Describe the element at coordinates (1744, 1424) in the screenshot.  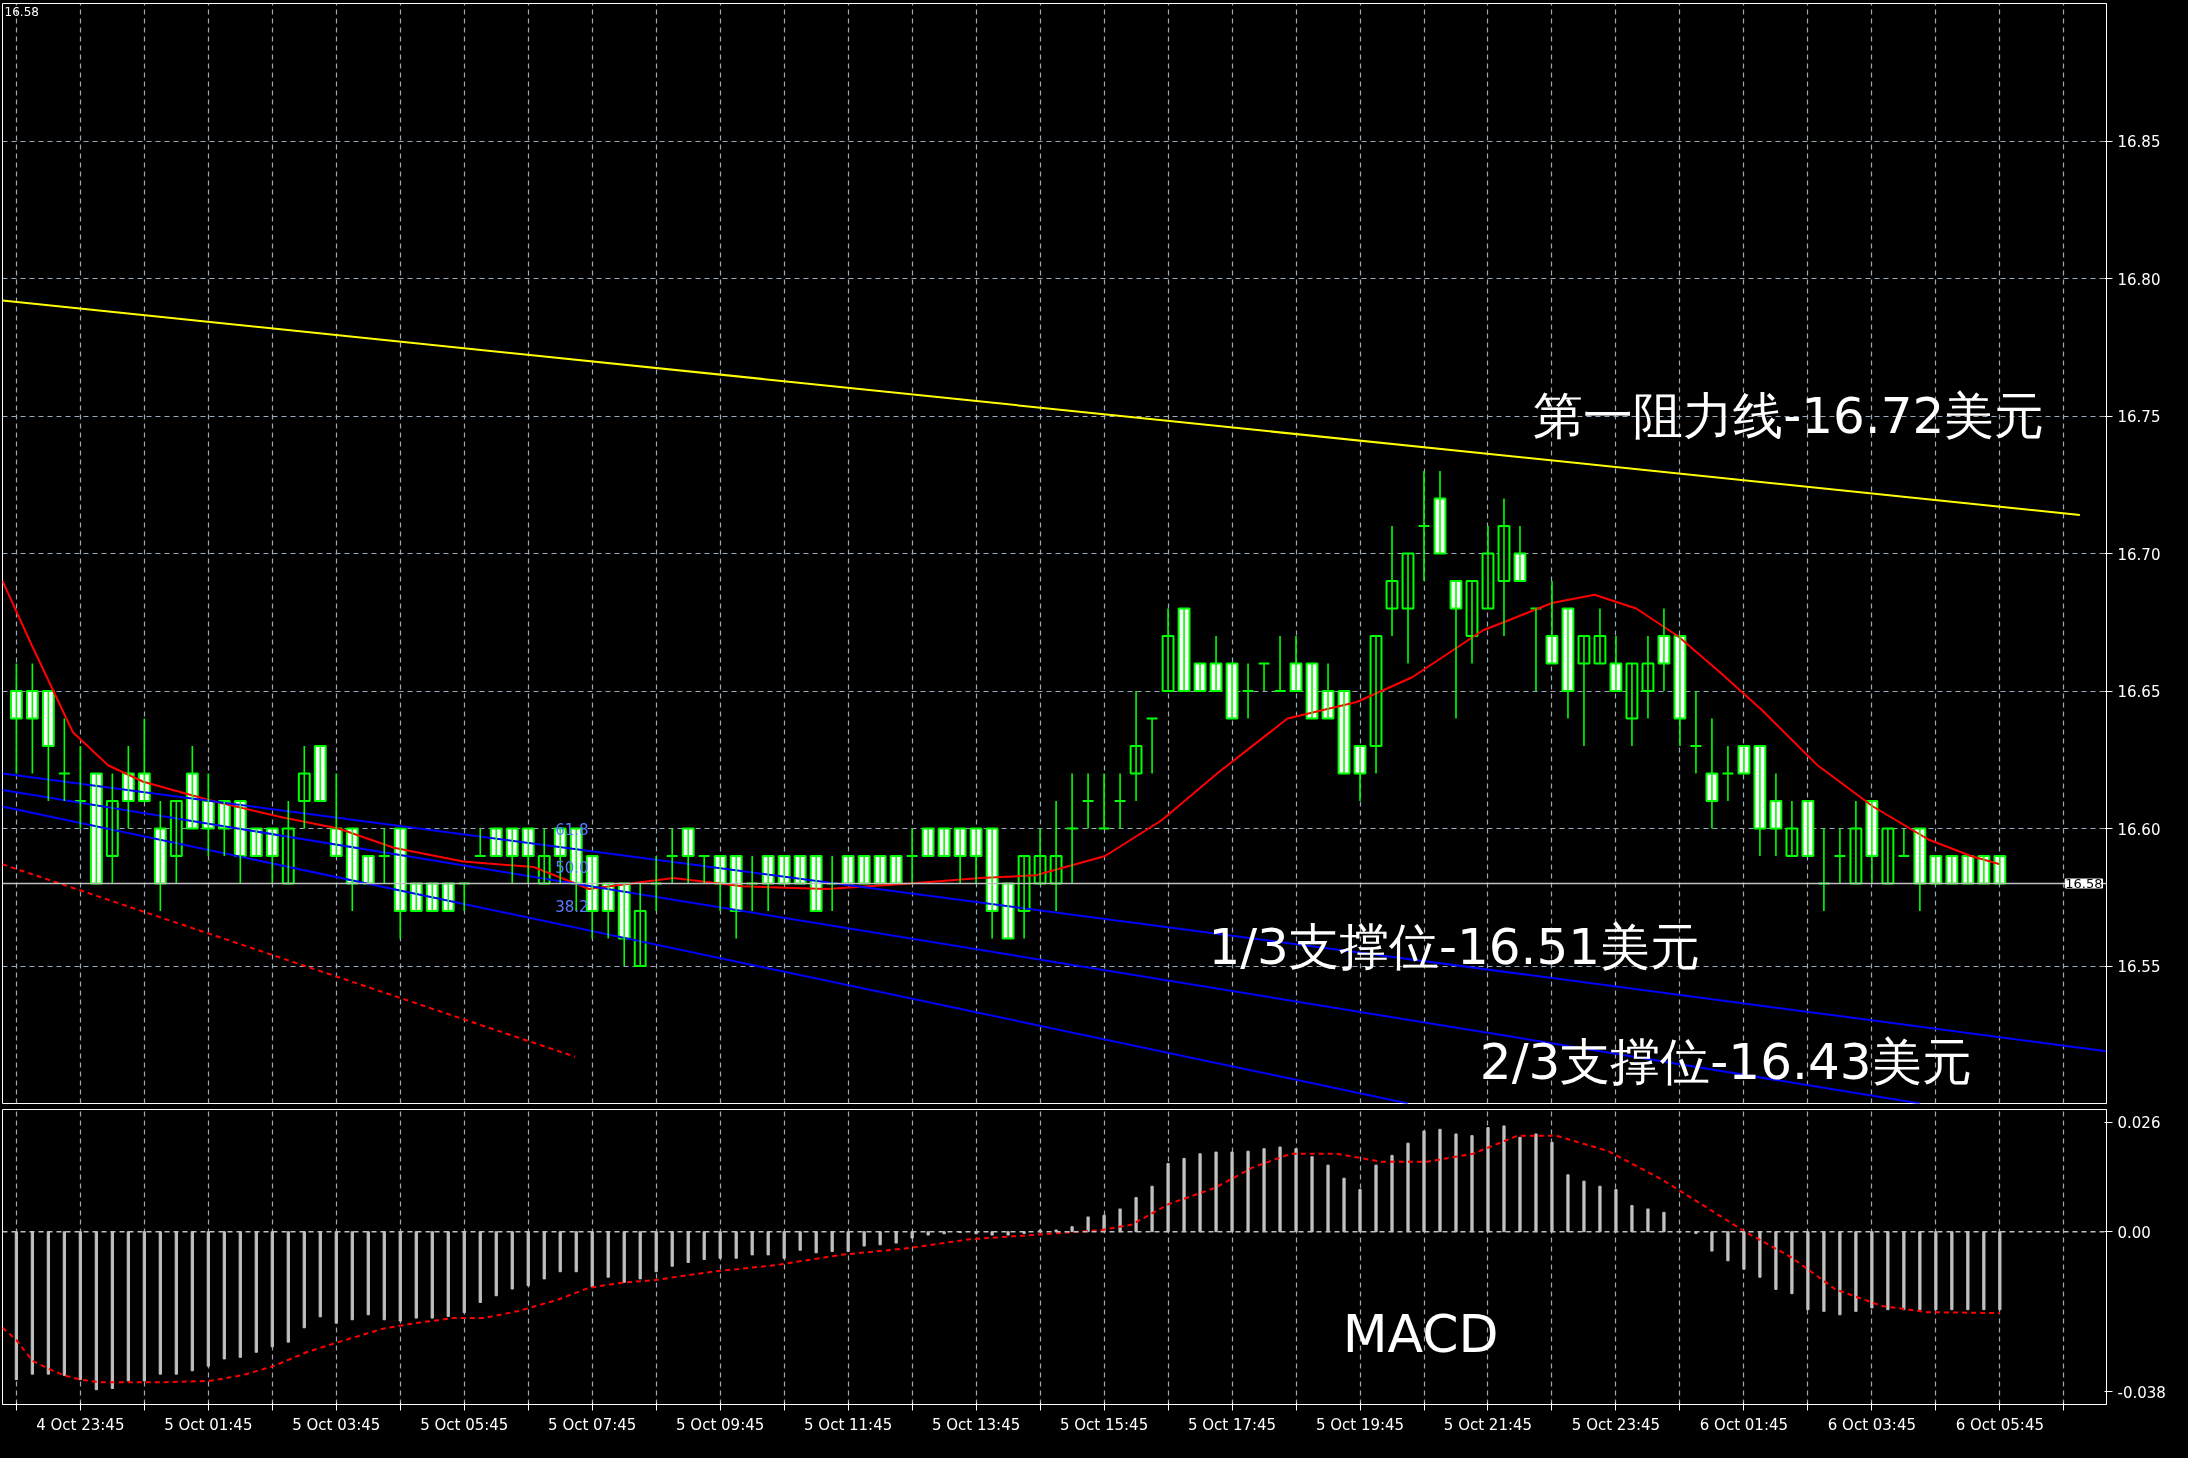
I see `x-tick-label: 6 Oct 01:45` at that location.